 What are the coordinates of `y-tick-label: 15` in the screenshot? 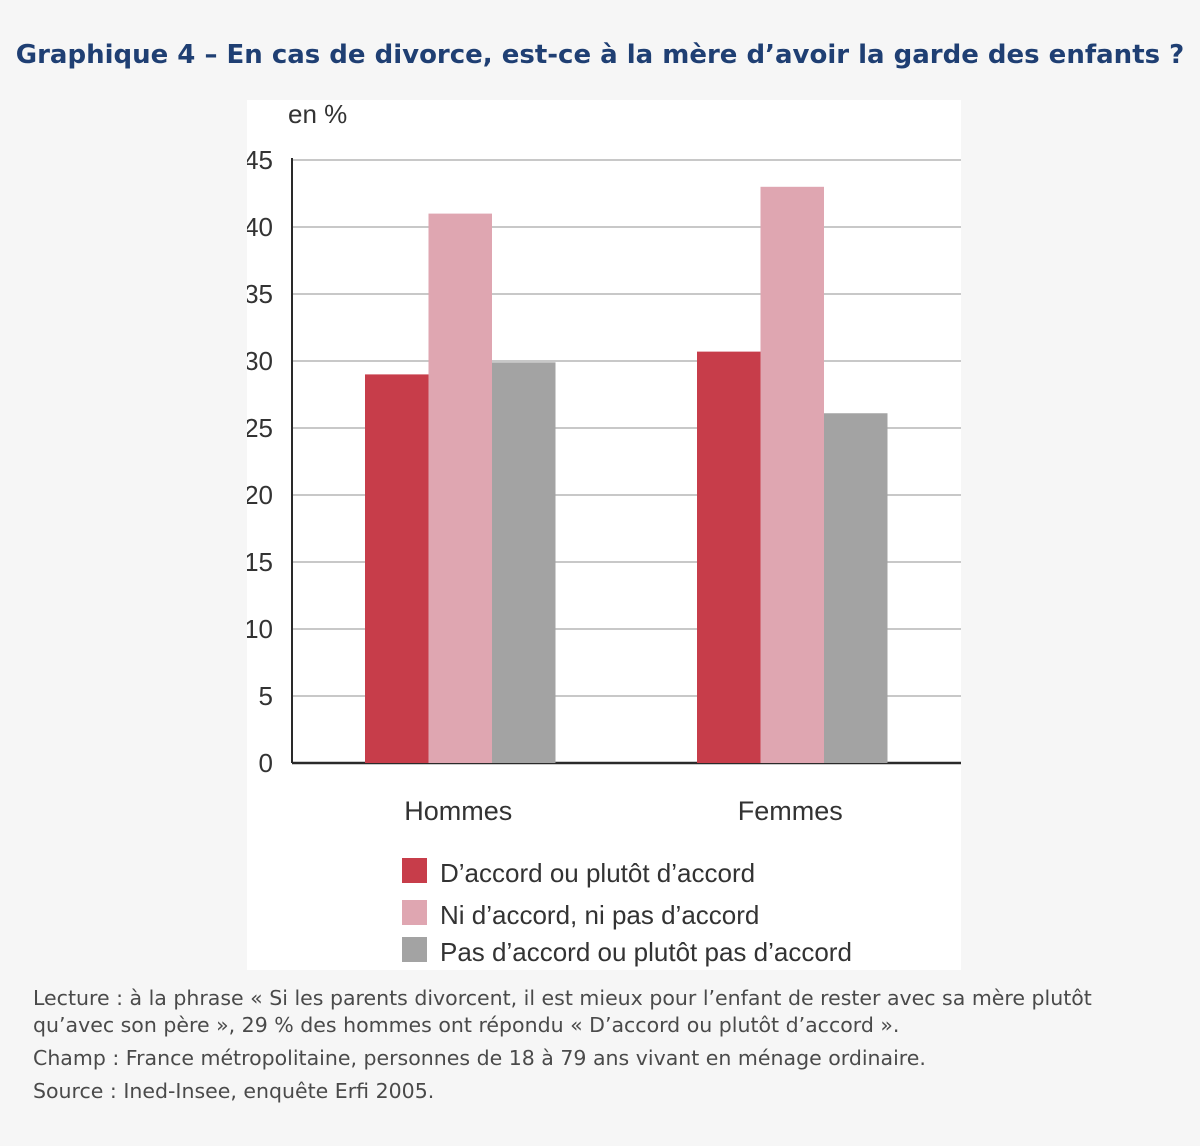 It's located at (260, 562).